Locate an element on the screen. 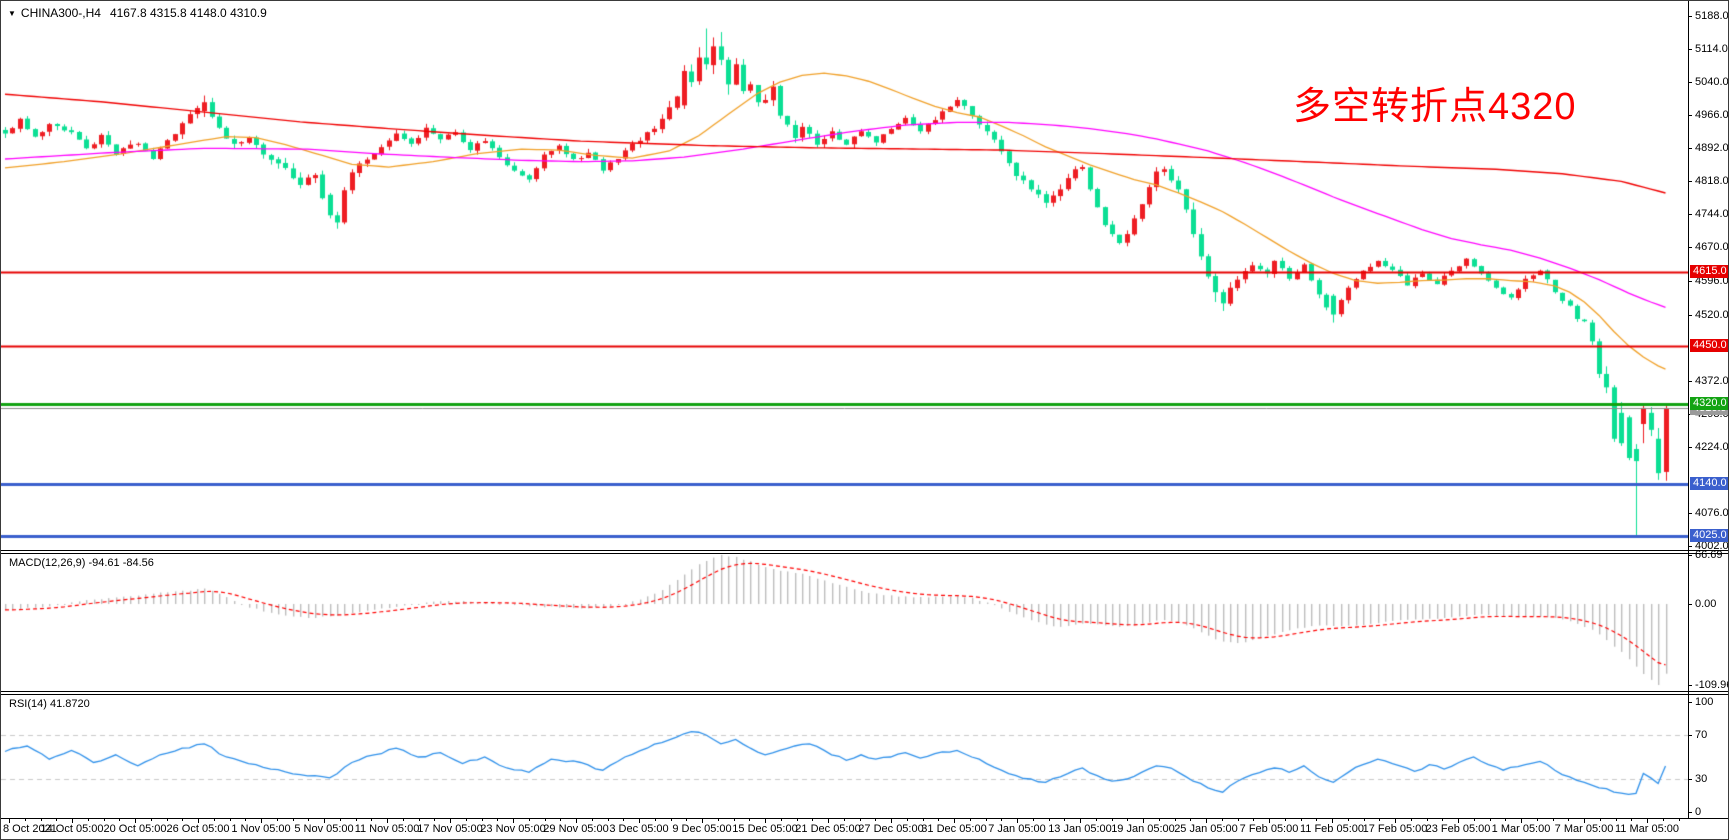 This screenshot has height=840, width=1729. level-price-label: 4320.0 is located at coordinates (1709, 403).